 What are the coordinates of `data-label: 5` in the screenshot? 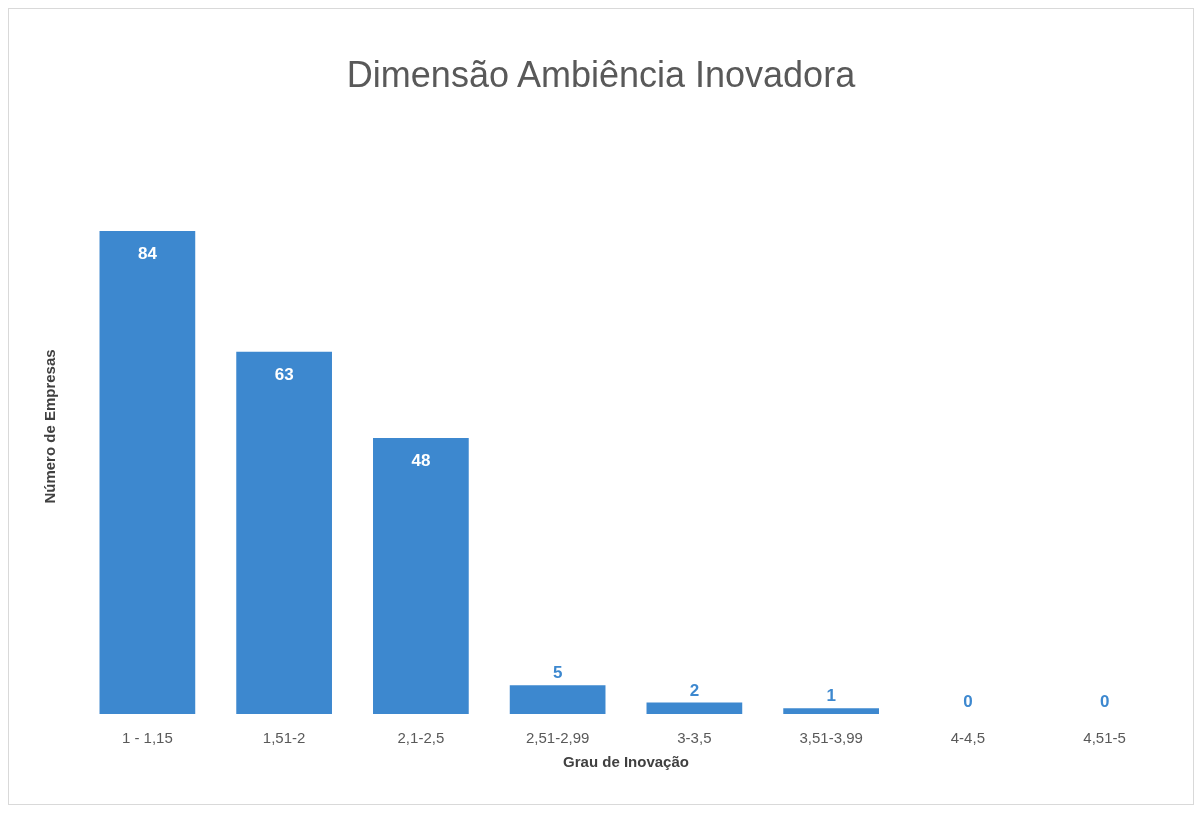 It's located at (557, 673).